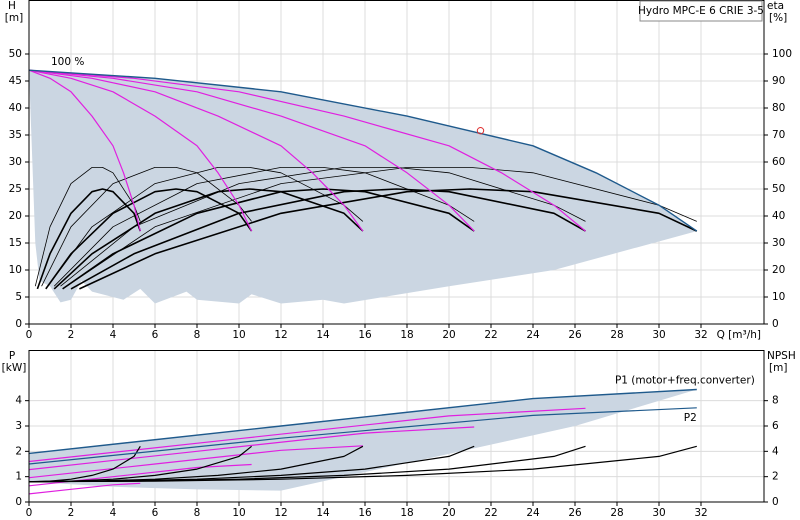 This screenshot has width=800, height=520. I want to click on y-tick-label: 4, so click(18, 401).